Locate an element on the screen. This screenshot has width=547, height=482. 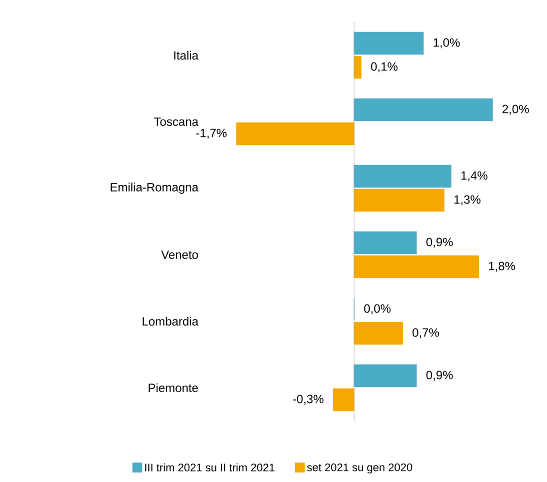
data-label: 1,4% is located at coordinates (474, 176).